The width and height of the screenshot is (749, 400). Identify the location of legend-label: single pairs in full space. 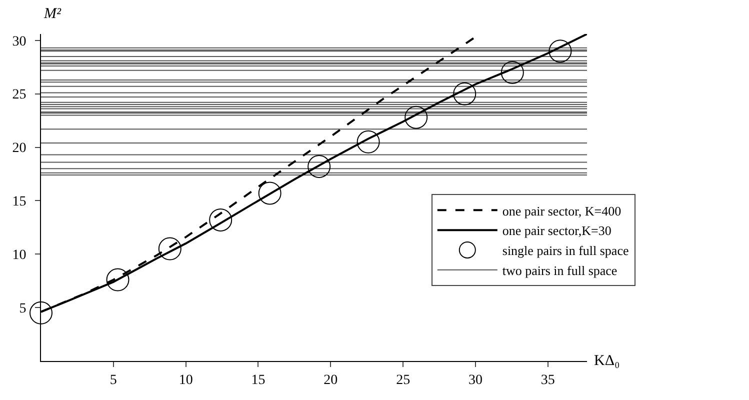
(565, 250).